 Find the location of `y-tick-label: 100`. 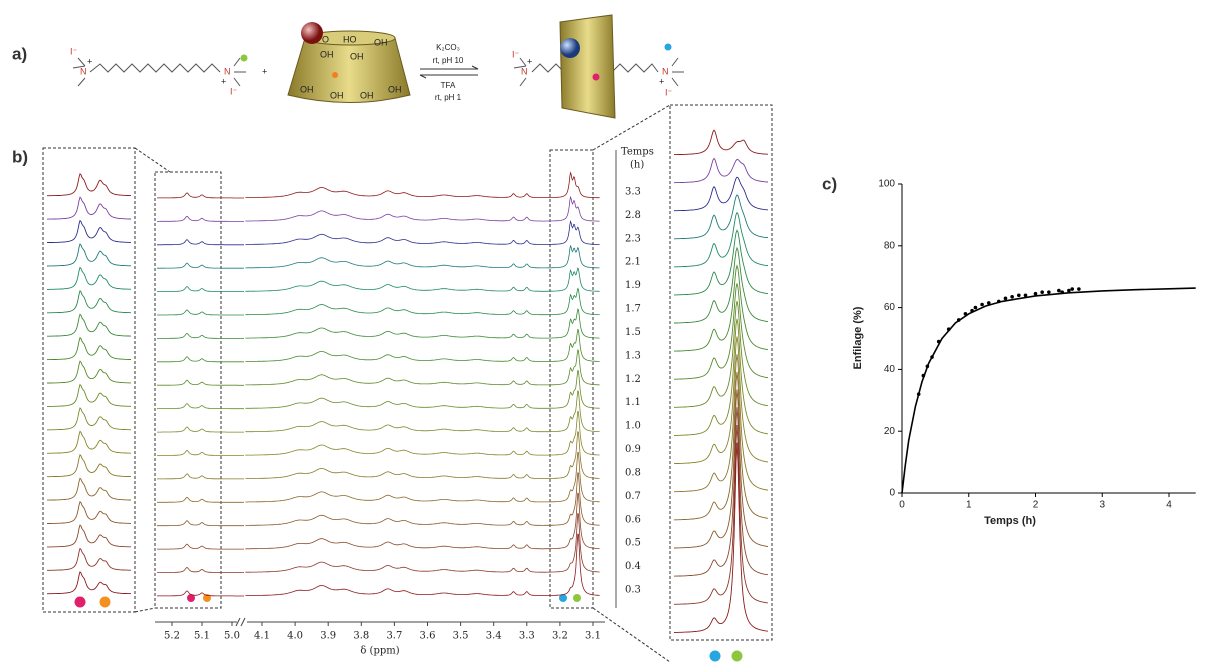

y-tick-label: 100 is located at coordinates (886, 184).